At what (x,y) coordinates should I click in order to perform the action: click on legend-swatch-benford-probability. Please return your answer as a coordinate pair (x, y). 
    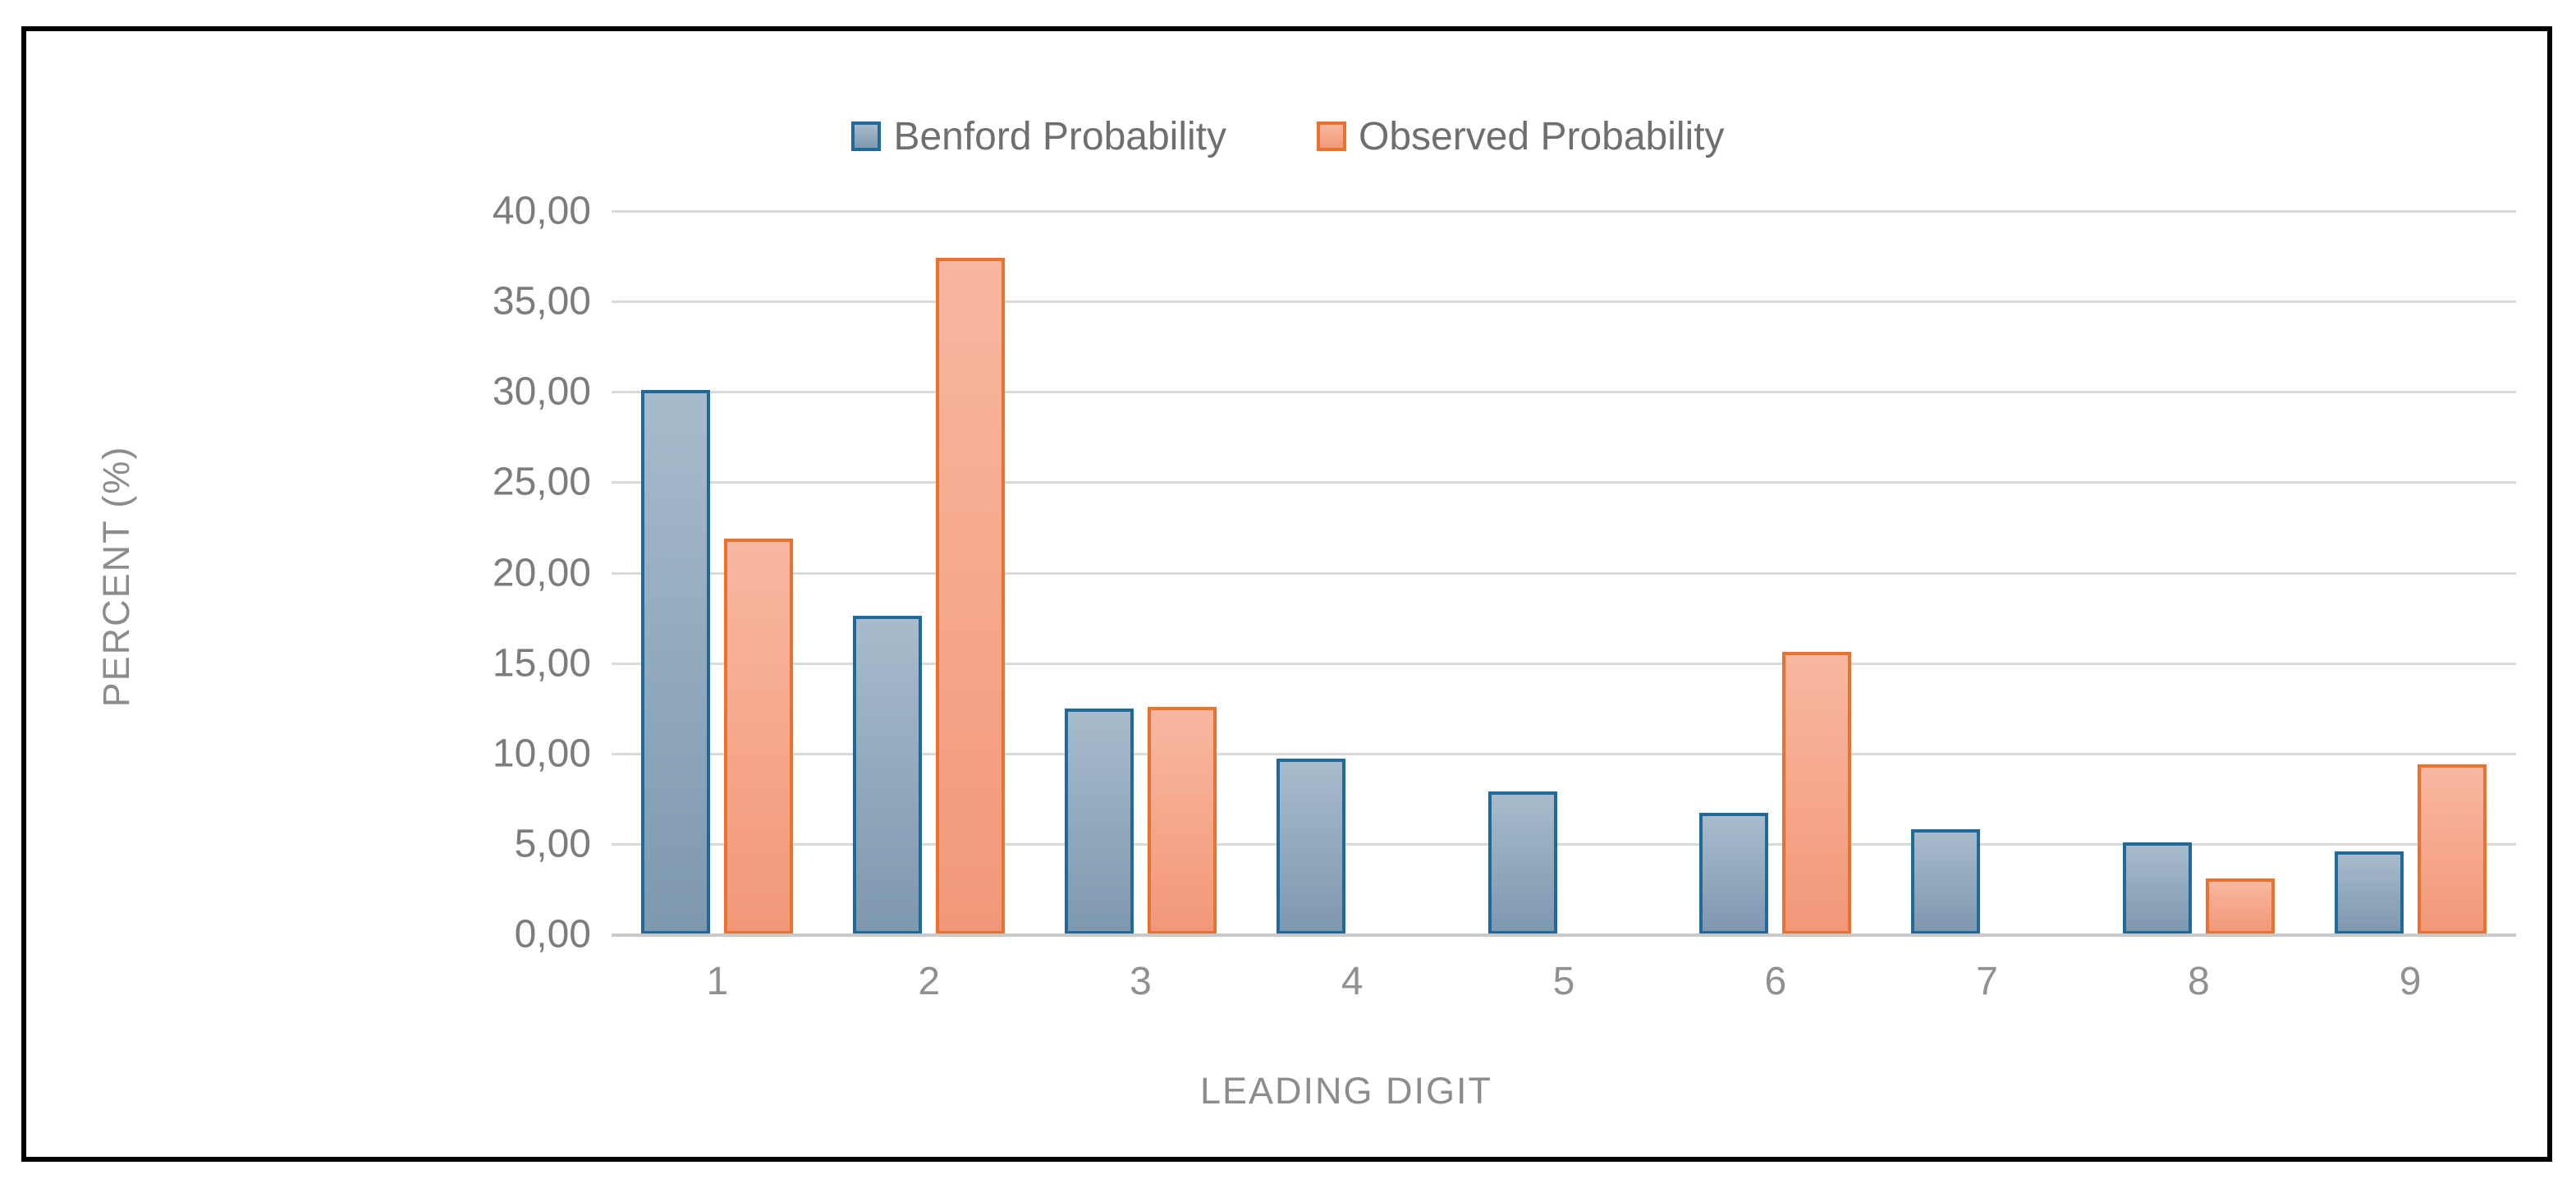
    Looking at the image, I should click on (867, 136).